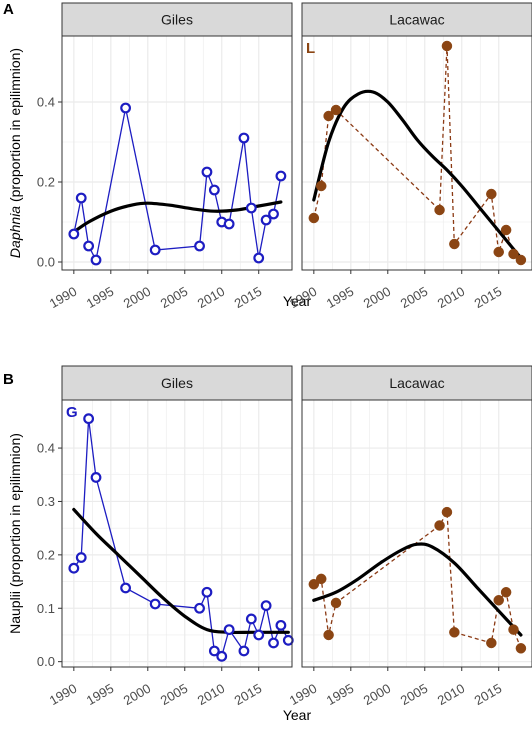 Image resolution: width=532 pixels, height=732 pixels. I want to click on panel-letter: B, so click(8, 379).